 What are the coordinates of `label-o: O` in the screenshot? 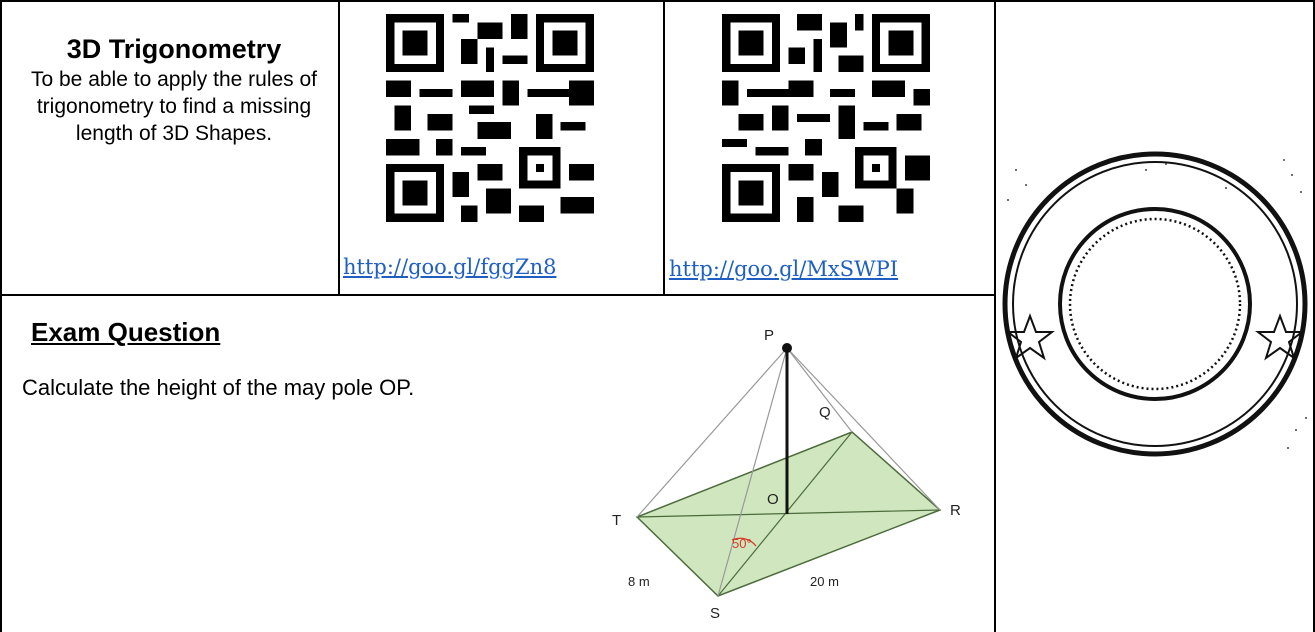 It's located at (773, 499).